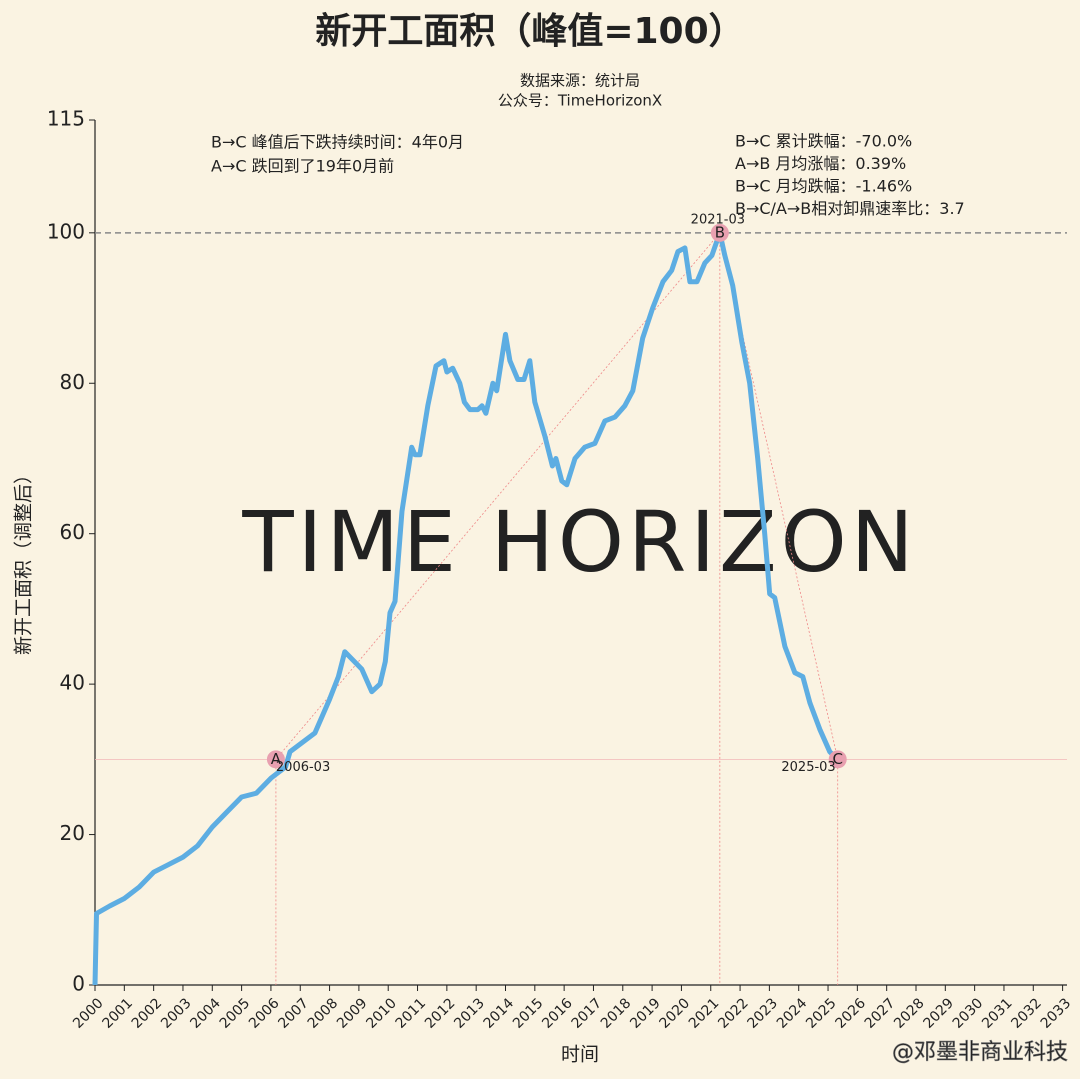 The height and width of the screenshot is (1079, 1080). Describe the element at coordinates (580, 101) in the screenshot. I see `subtitle: 公众号：TimeHorizonX` at that location.